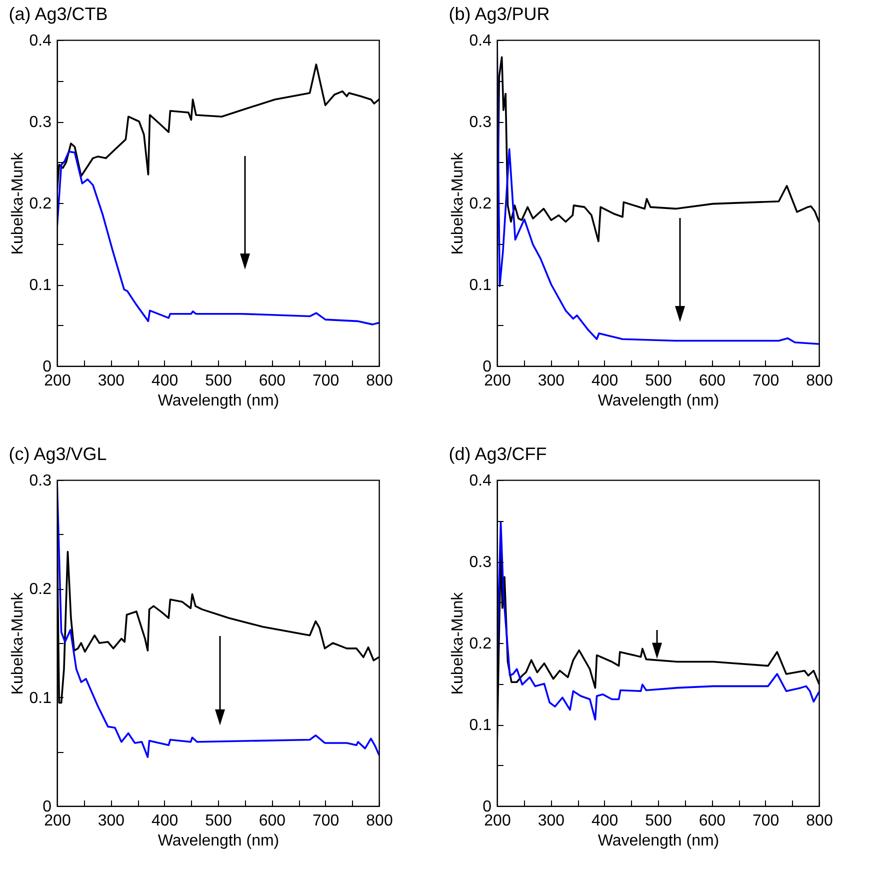  Describe the element at coordinates (57, 454) in the screenshot. I see `chart-title: (c) Ag3/VGL` at that location.